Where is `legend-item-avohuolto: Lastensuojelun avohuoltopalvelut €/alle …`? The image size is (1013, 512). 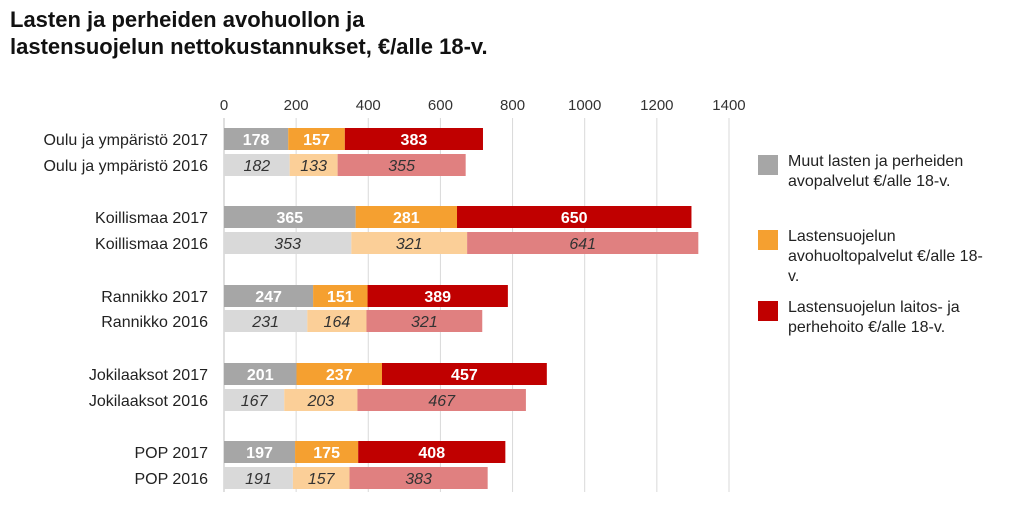 legend-item-avohuolto: Lastensuojelun avohuoltopalvelut €/alle … is located at coordinates (873, 257).